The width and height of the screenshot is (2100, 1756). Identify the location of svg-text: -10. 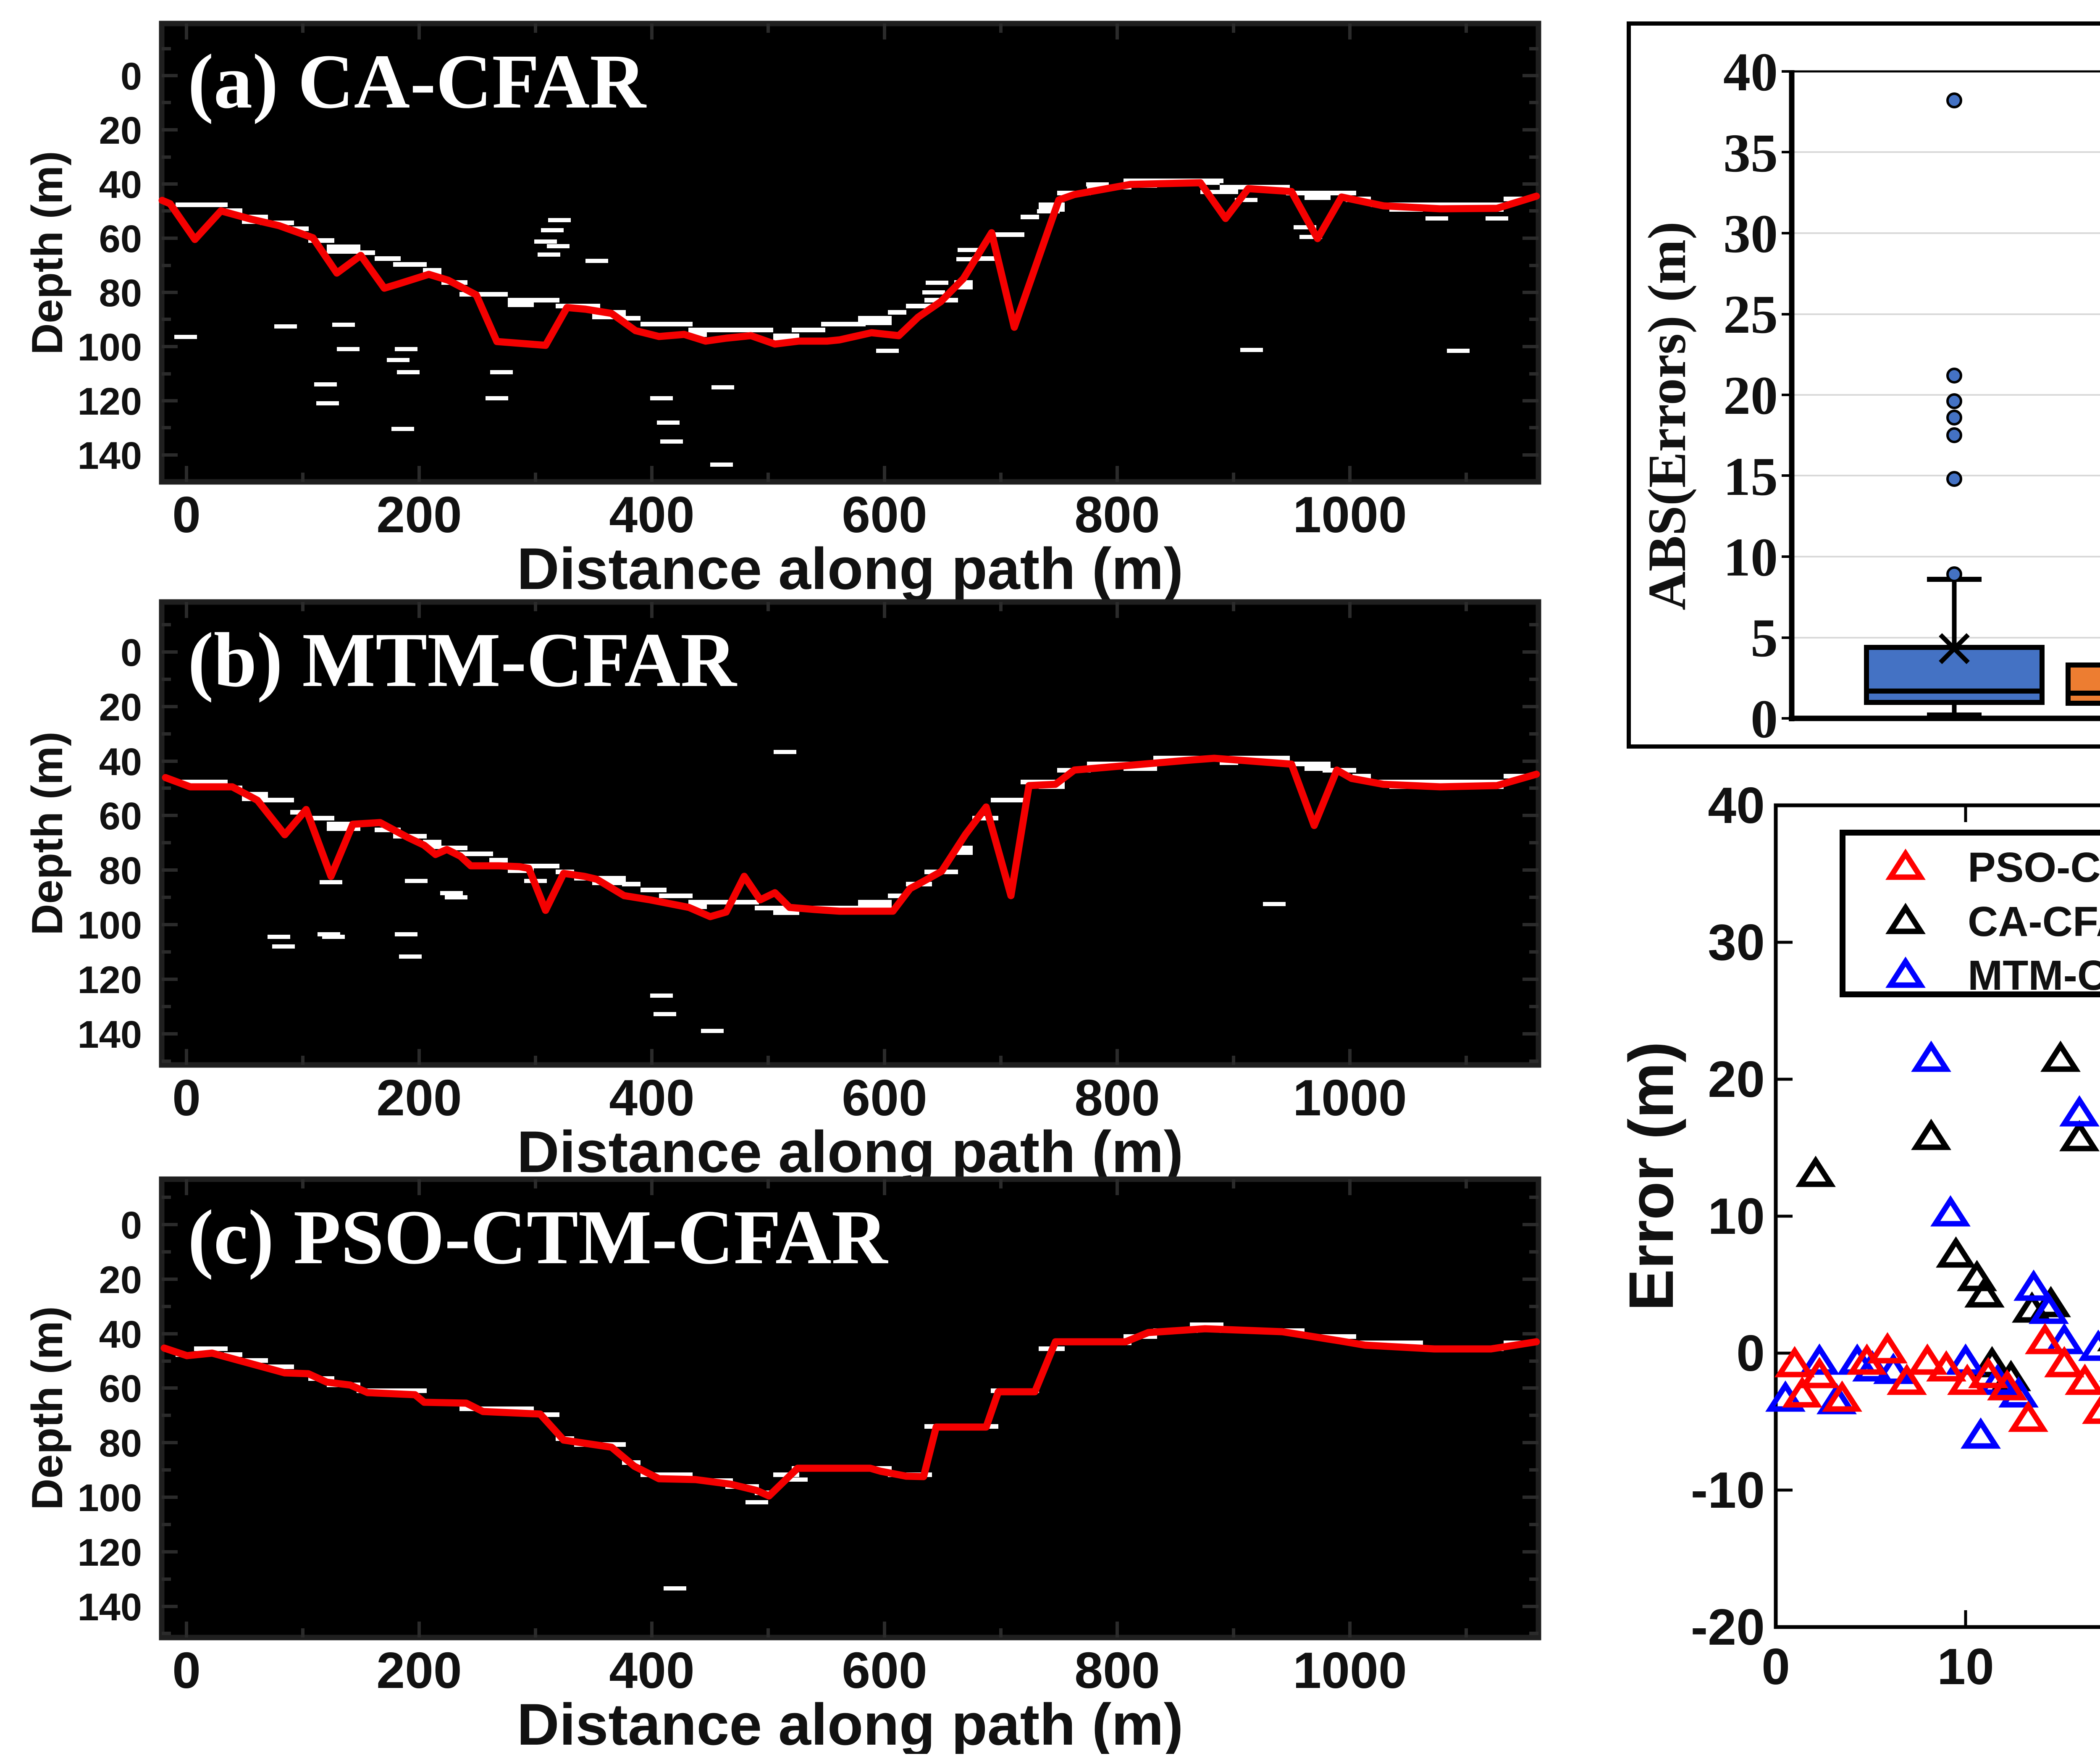
(1728, 1490).